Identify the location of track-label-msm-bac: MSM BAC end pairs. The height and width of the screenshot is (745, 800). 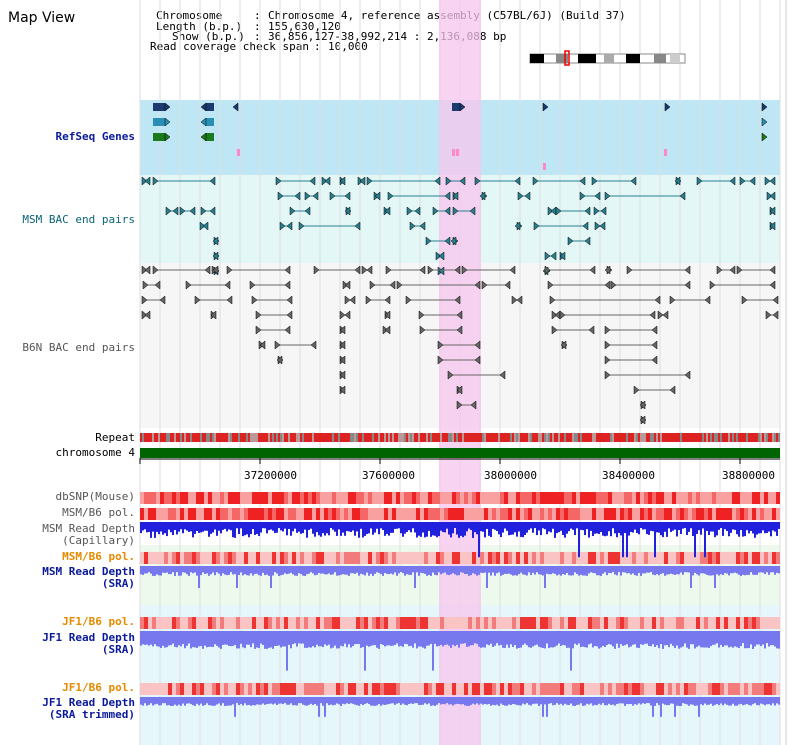
(78, 219).